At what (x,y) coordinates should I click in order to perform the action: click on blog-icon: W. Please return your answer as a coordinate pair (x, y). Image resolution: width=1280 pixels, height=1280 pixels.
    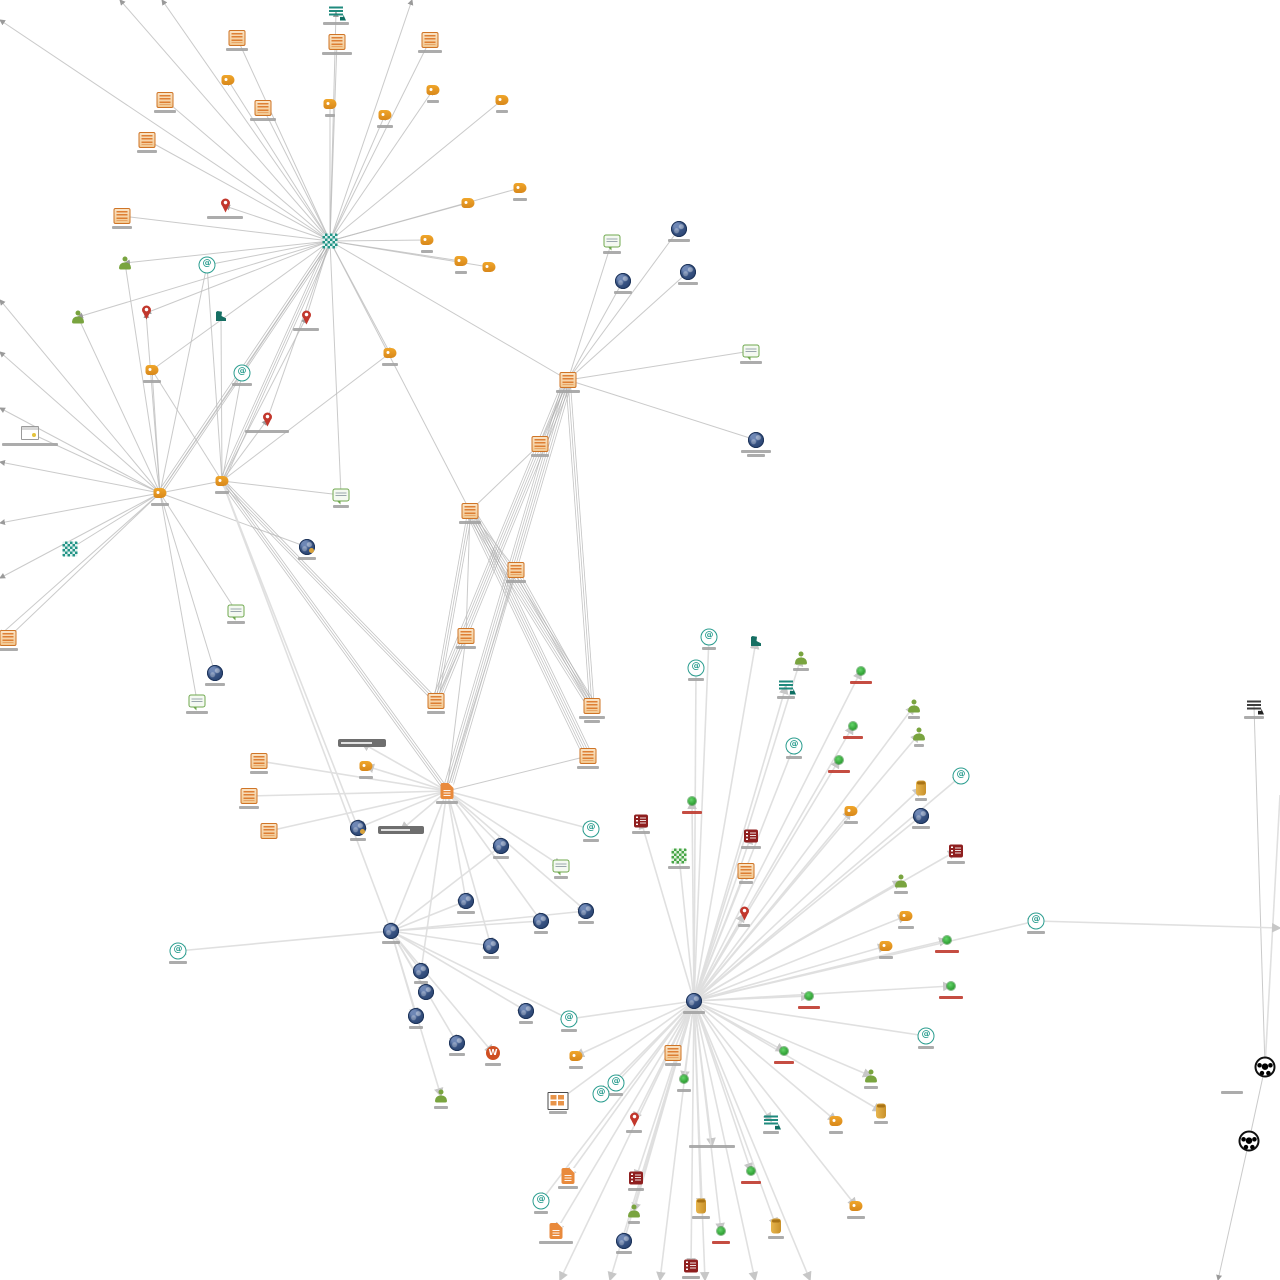
    Looking at the image, I should click on (493, 1053).